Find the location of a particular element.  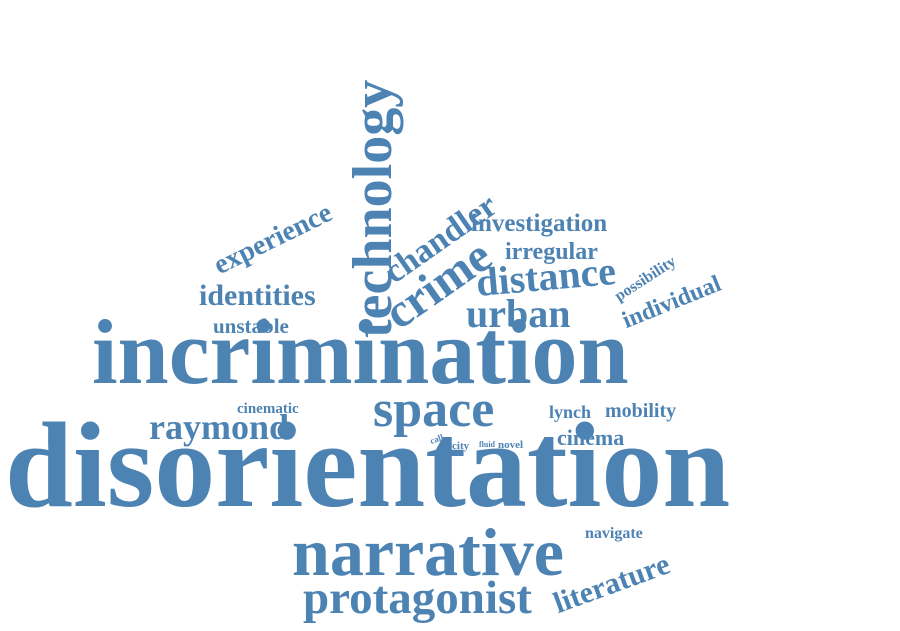

word-space: space is located at coordinates (434, 409).